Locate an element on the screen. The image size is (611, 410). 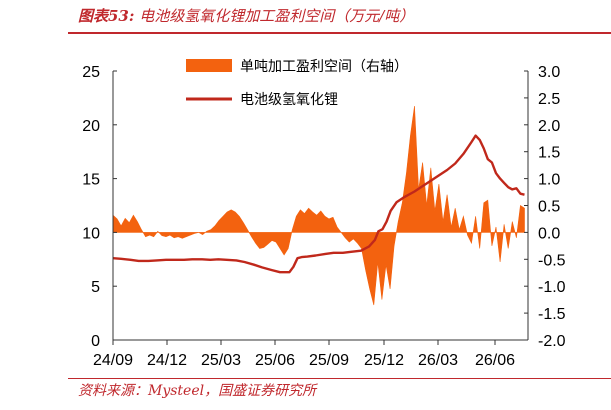
right-tick-label: 2.5 is located at coordinates (549, 99).